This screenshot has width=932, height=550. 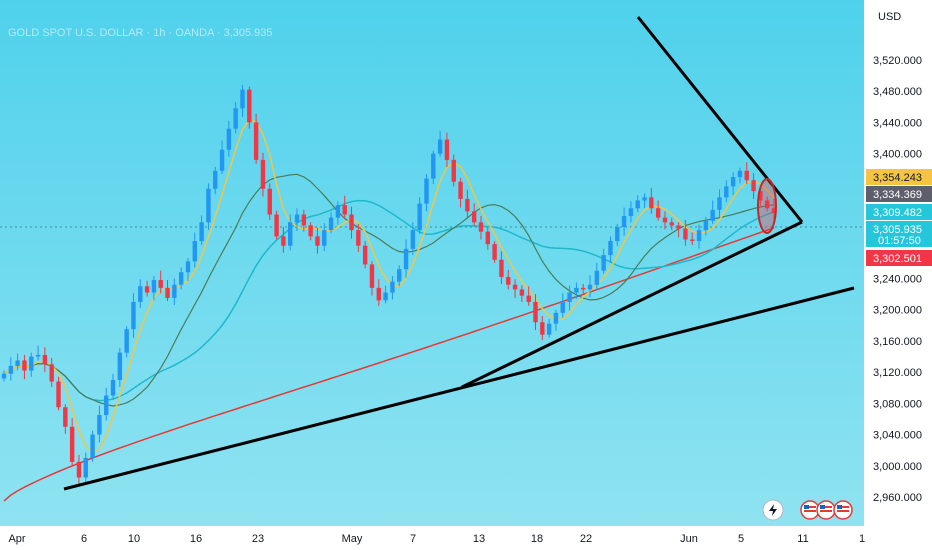 What do you see at coordinates (773, 510) in the screenshot?
I see `lightning-icon` at bounding box center [773, 510].